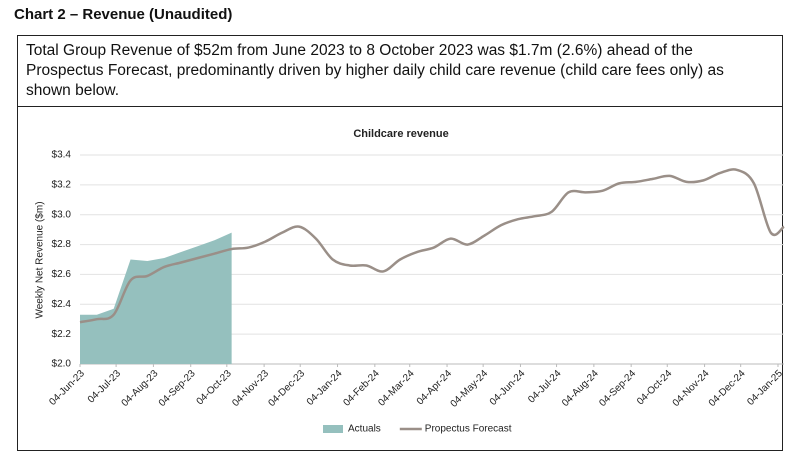  I want to click on x-tick-label: 04-Jan-25, so click(765, 388).